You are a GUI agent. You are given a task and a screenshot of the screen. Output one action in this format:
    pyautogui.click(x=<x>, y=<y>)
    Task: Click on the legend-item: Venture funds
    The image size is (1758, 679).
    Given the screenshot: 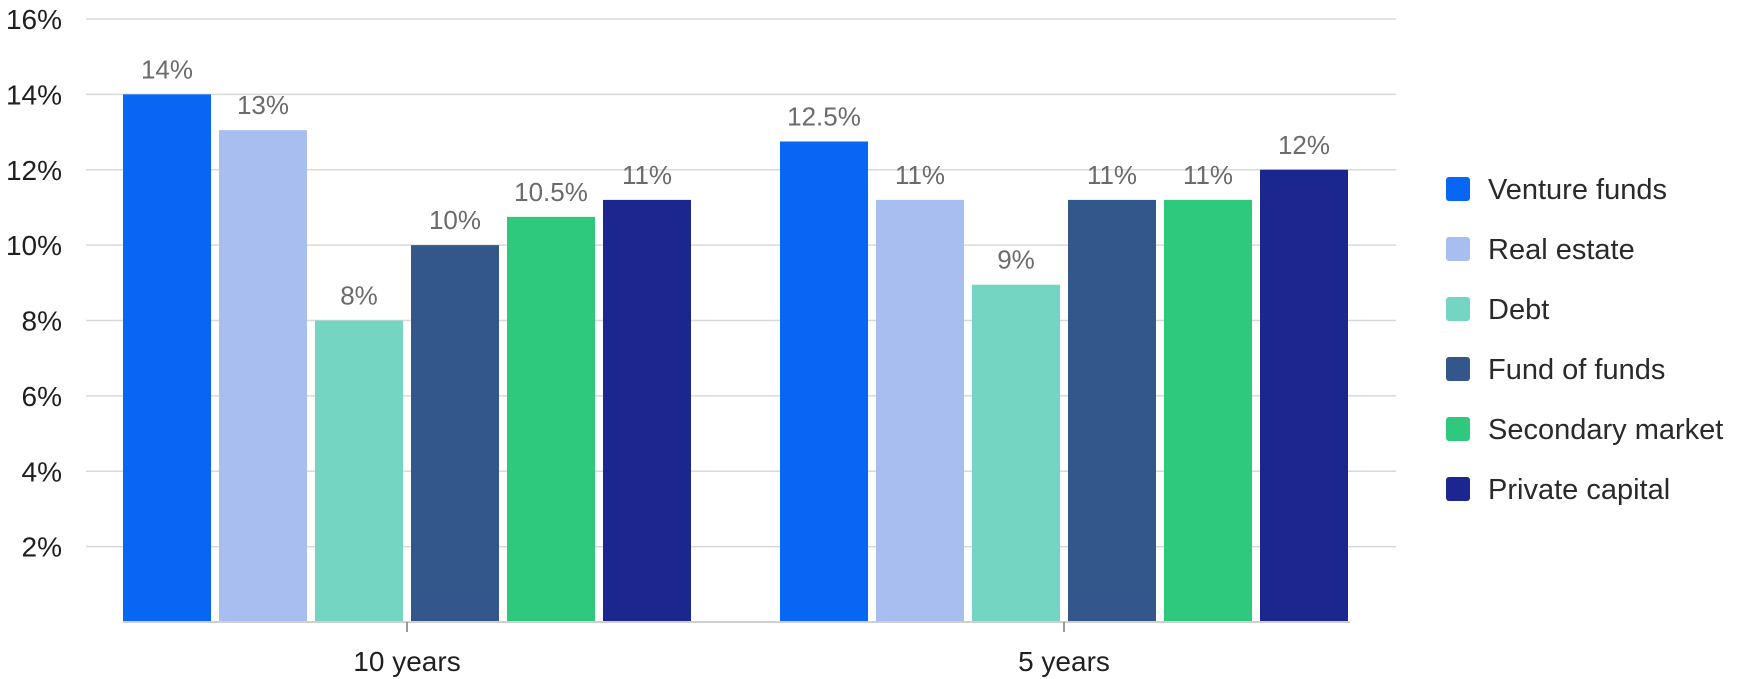 What is the action you would take?
    pyautogui.click(x=1556, y=190)
    